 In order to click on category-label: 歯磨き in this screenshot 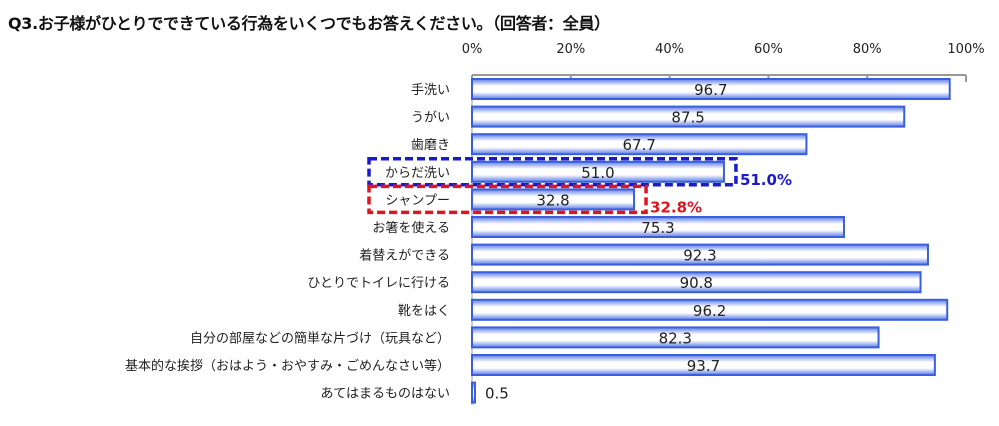, I will do `click(430, 145)`.